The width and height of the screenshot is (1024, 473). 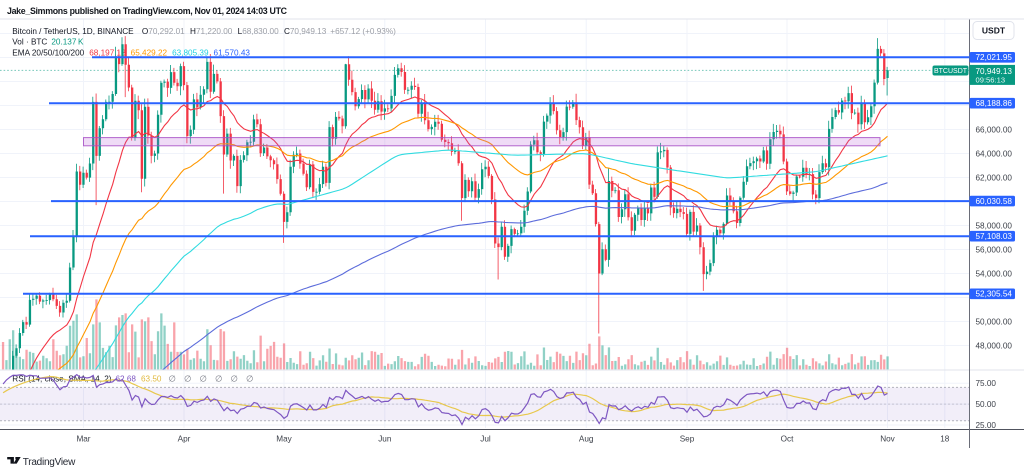 I want to click on svg-text: USDT, so click(x=994, y=31).